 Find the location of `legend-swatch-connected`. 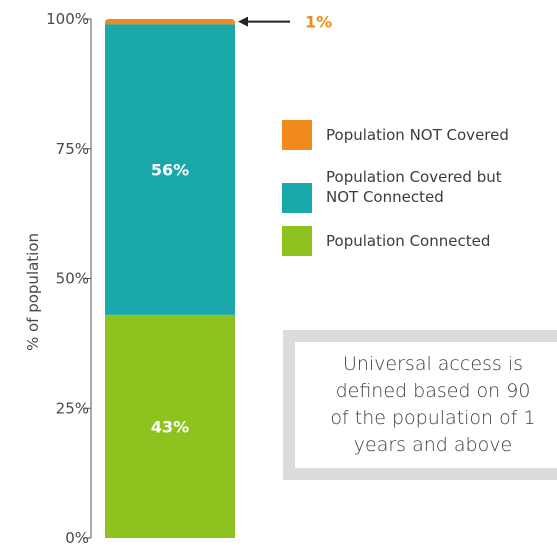

legend-swatch-connected is located at coordinates (297, 241).